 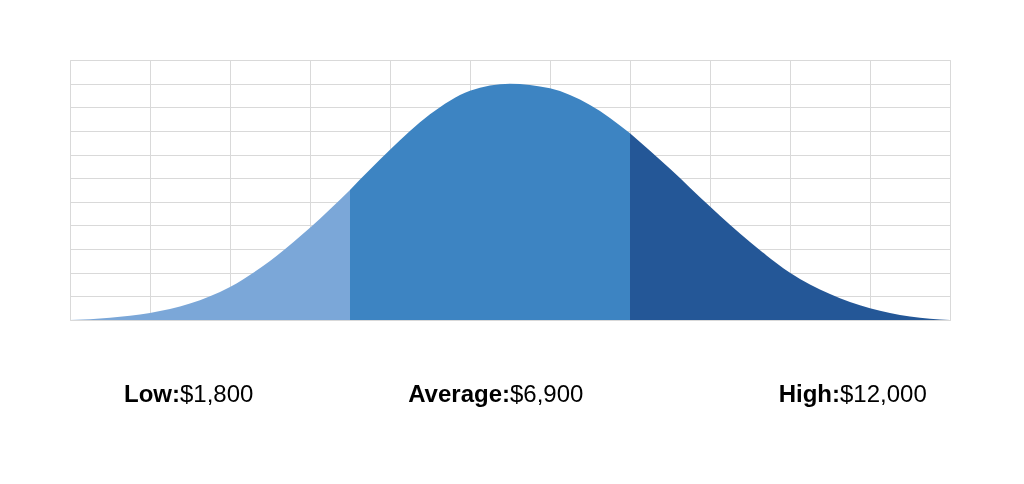 What do you see at coordinates (852, 393) in the screenshot?
I see `text: High:$12,000` at bounding box center [852, 393].